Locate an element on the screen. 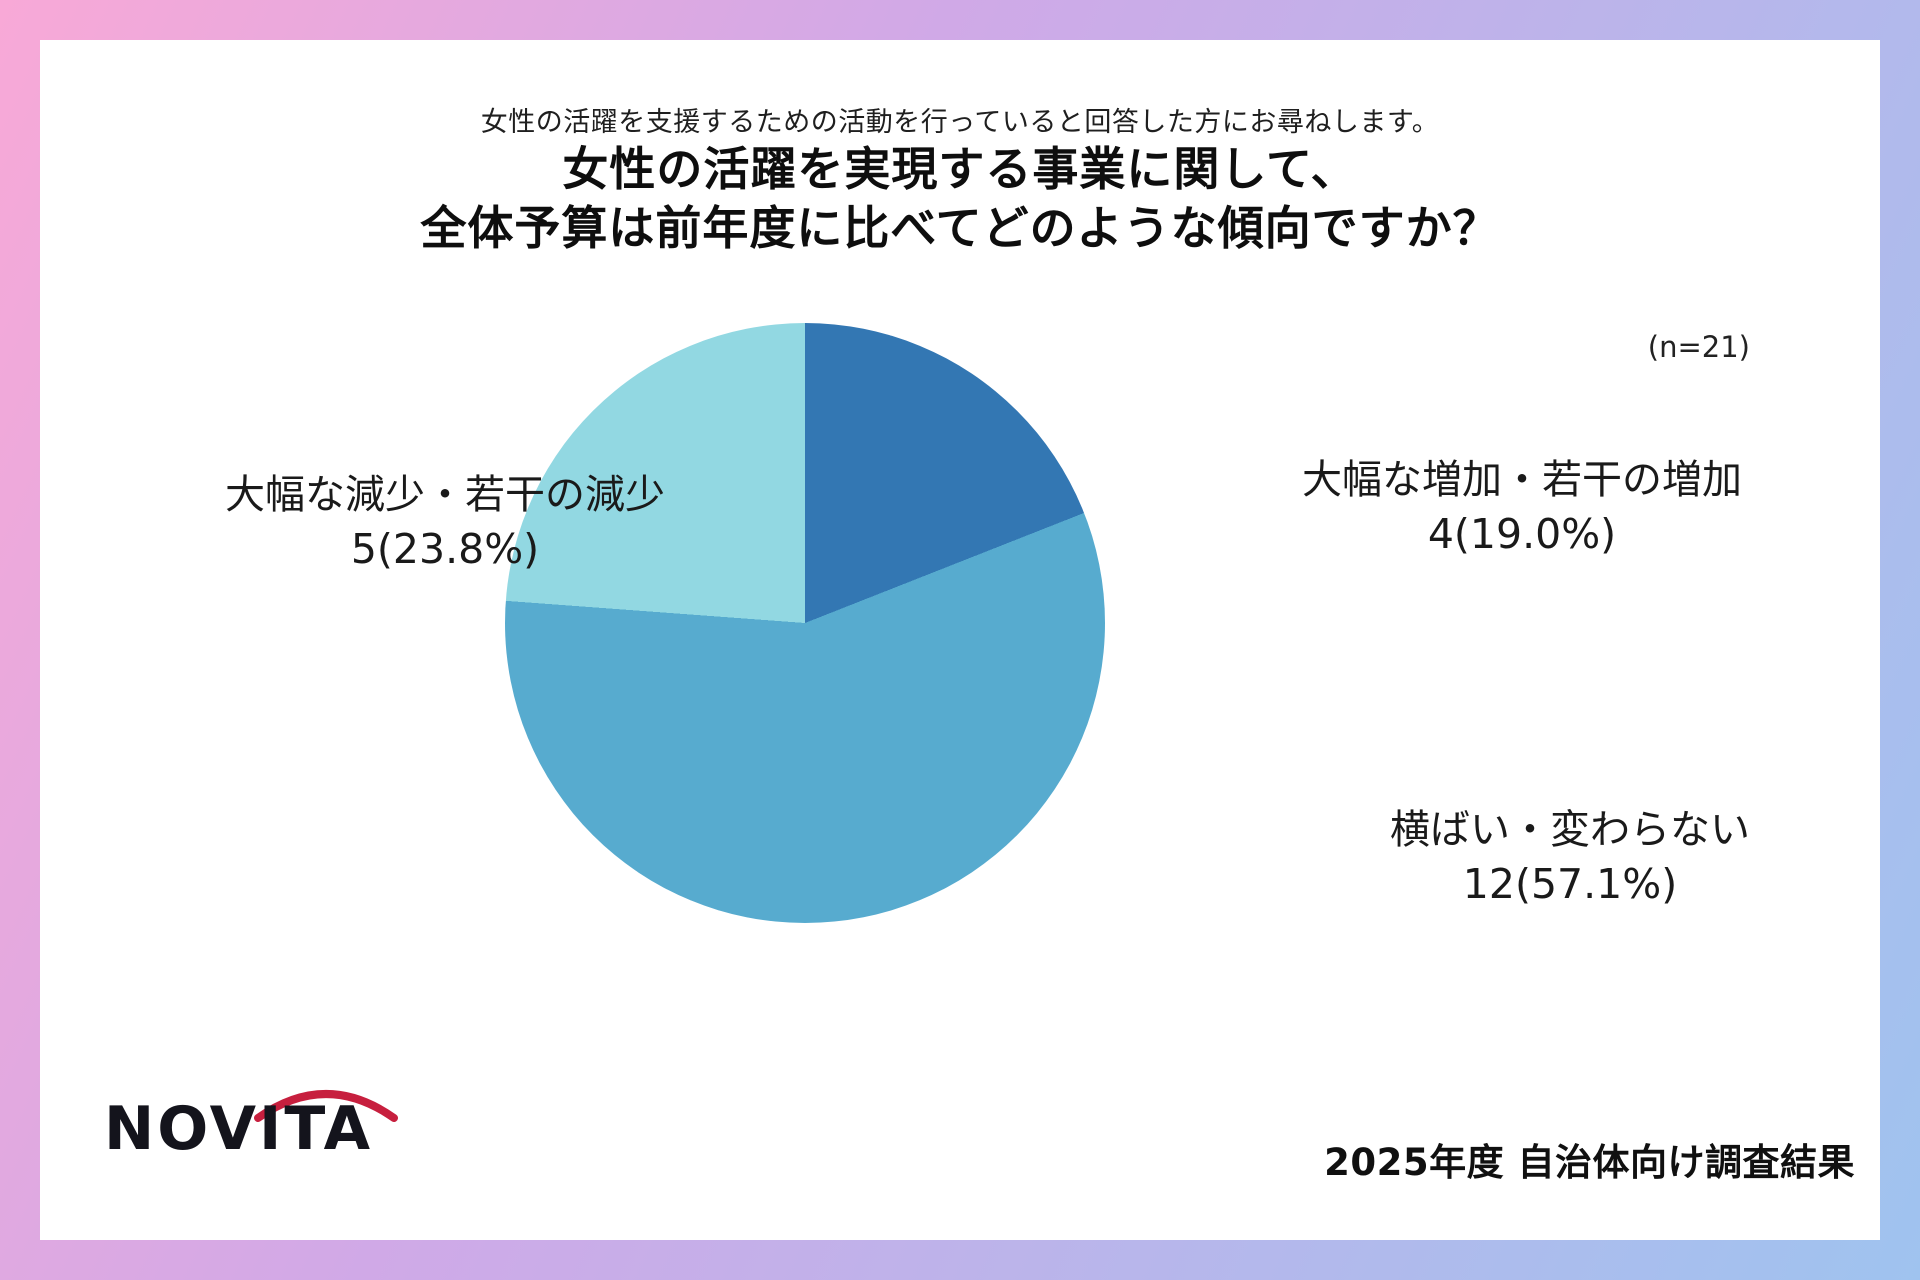 The height and width of the screenshot is (1280, 1920). pie-label-increase-text: 大幅な増加・若干の増加 is located at coordinates (1522, 480).